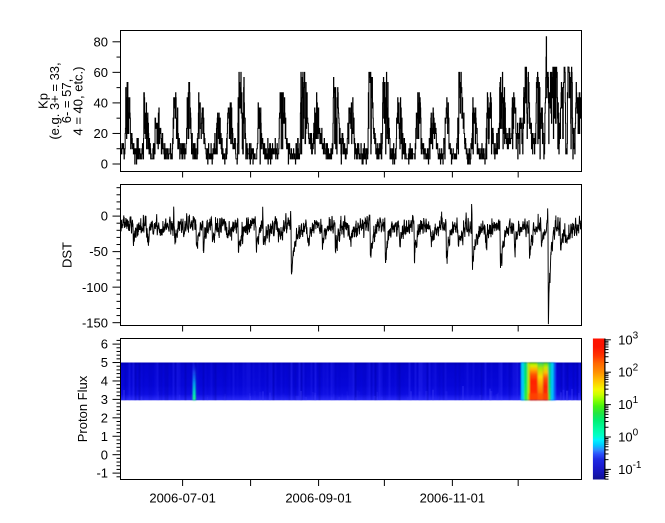  I want to click on svg-text: 5, so click(104, 362).